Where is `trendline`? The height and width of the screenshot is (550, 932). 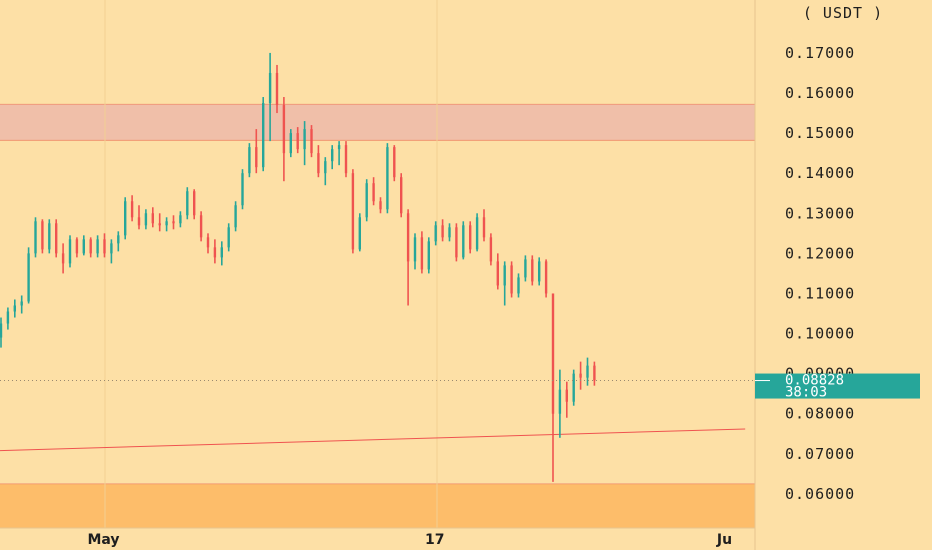
trendline is located at coordinates (373, 440).